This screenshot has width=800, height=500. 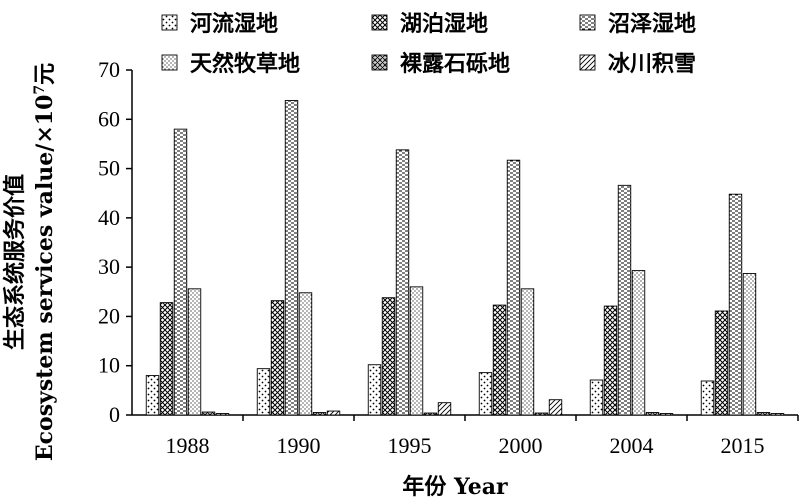 I want to click on y-tick-label: 0, so click(x=114, y=414).